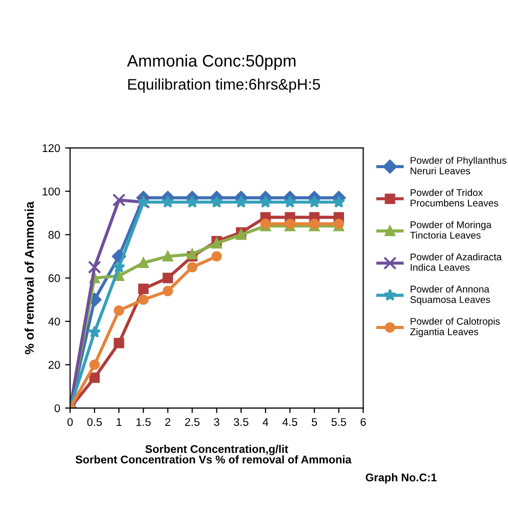 This screenshot has width=508, height=512. What do you see at coordinates (454, 197) in the screenshot?
I see `legend-label: Powder of Tridox Procumbens Leaves` at bounding box center [454, 197].